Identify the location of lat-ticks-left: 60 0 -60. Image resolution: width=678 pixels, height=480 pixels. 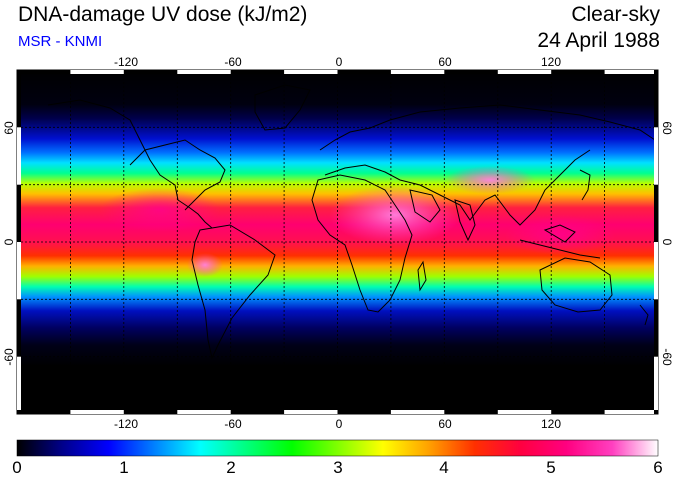
(9, 243).